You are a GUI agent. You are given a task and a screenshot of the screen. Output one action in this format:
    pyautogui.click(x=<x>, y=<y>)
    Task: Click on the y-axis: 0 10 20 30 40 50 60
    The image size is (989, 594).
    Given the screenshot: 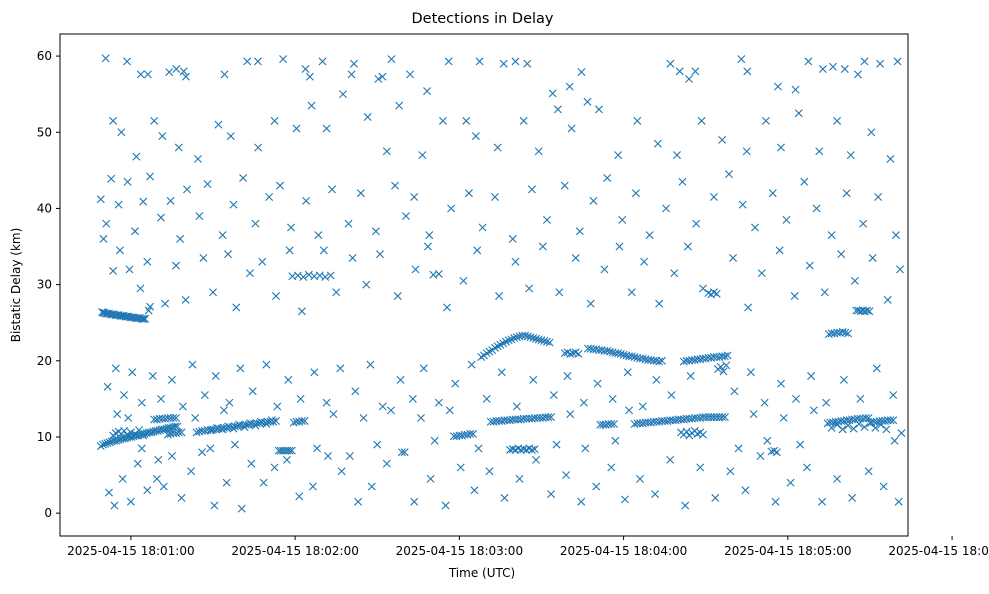 What is the action you would take?
    pyautogui.click(x=48, y=284)
    